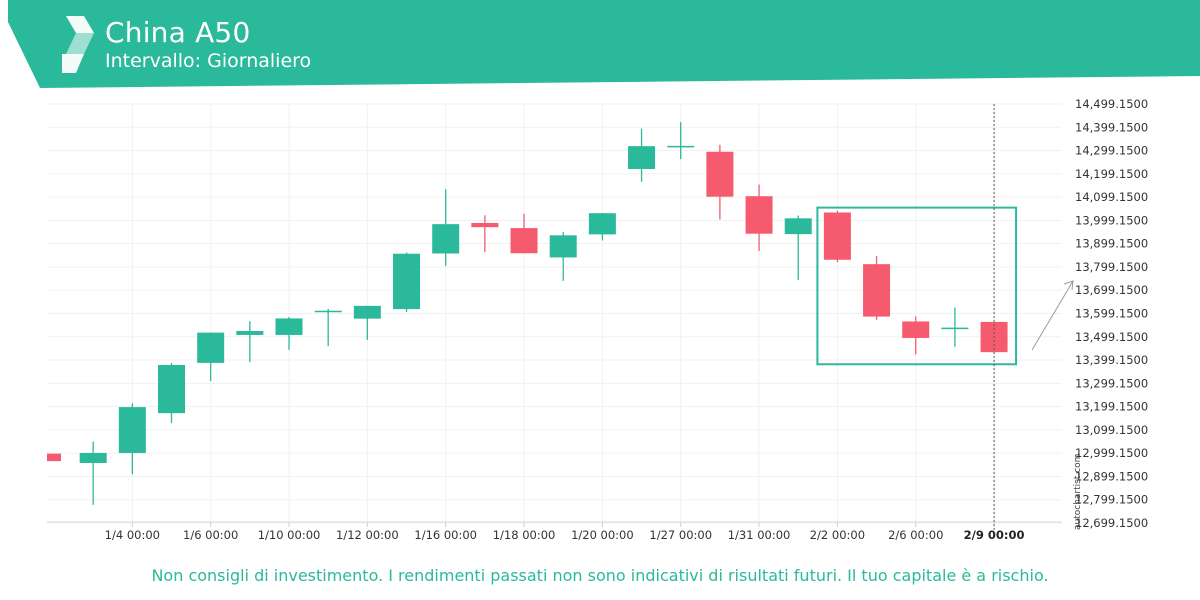  I want to click on x-tick-label: 1/27 00:00, so click(680, 535).